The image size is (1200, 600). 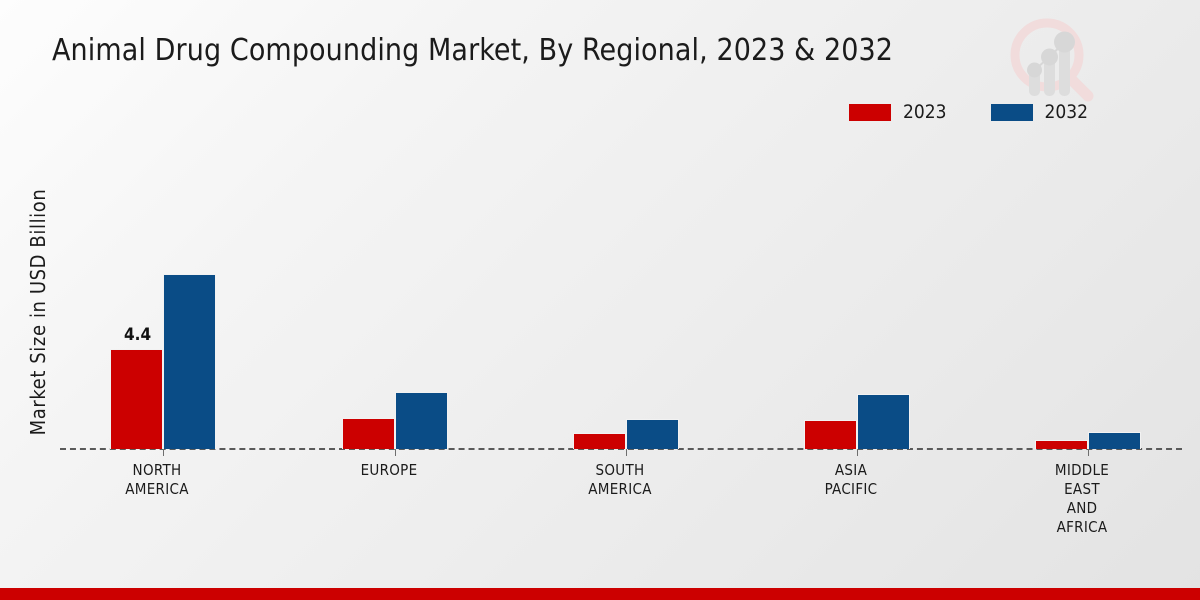 I want to click on footer-accent-bar, so click(x=600, y=594).